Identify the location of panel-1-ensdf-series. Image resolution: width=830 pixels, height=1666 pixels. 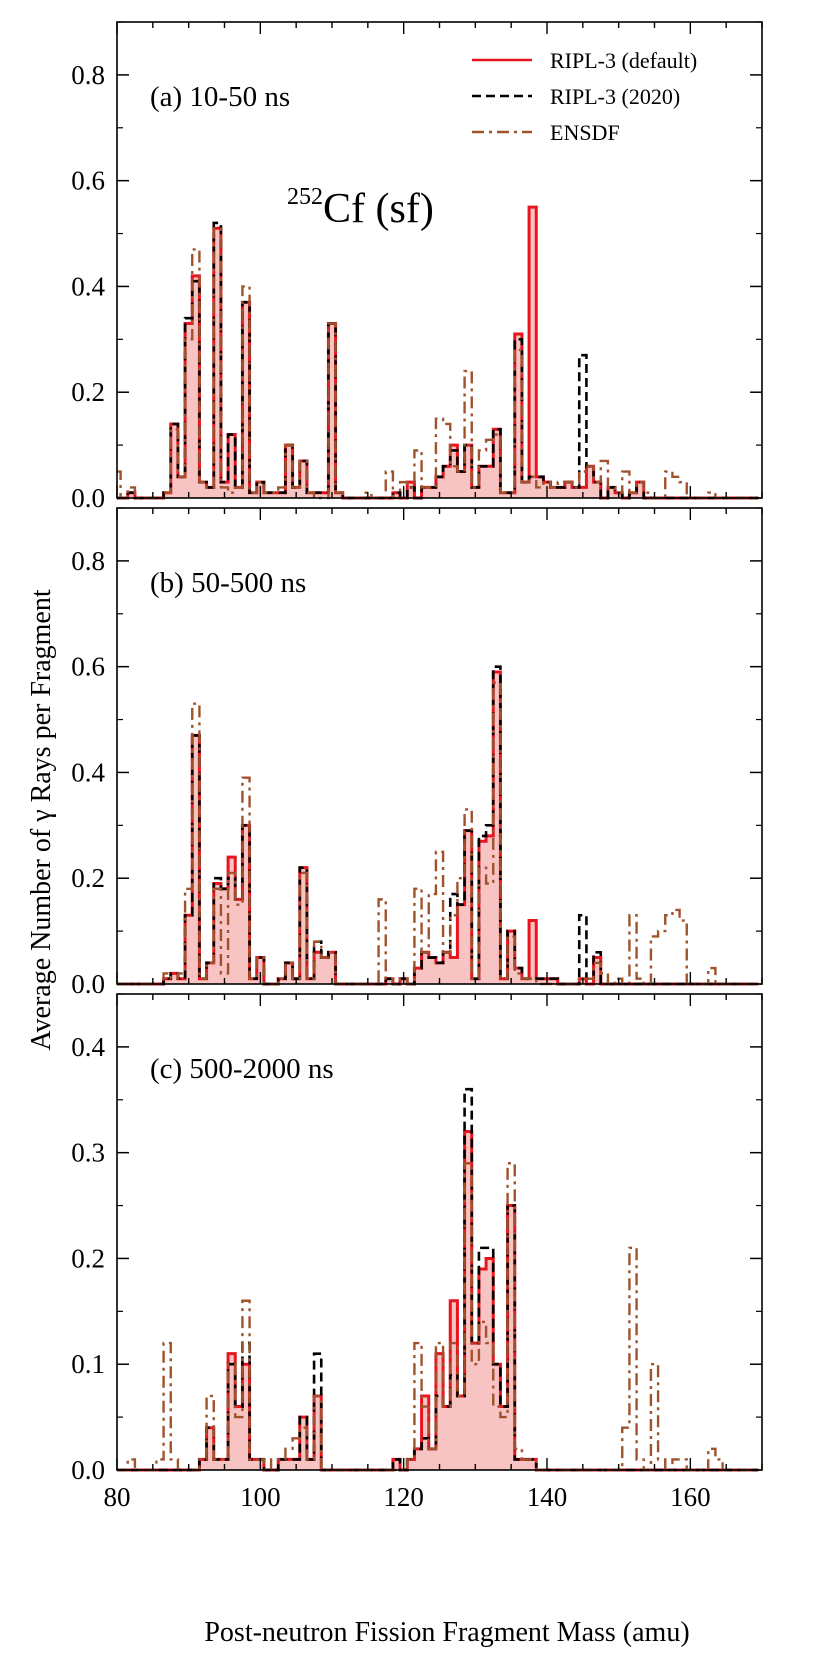
(438, 363).